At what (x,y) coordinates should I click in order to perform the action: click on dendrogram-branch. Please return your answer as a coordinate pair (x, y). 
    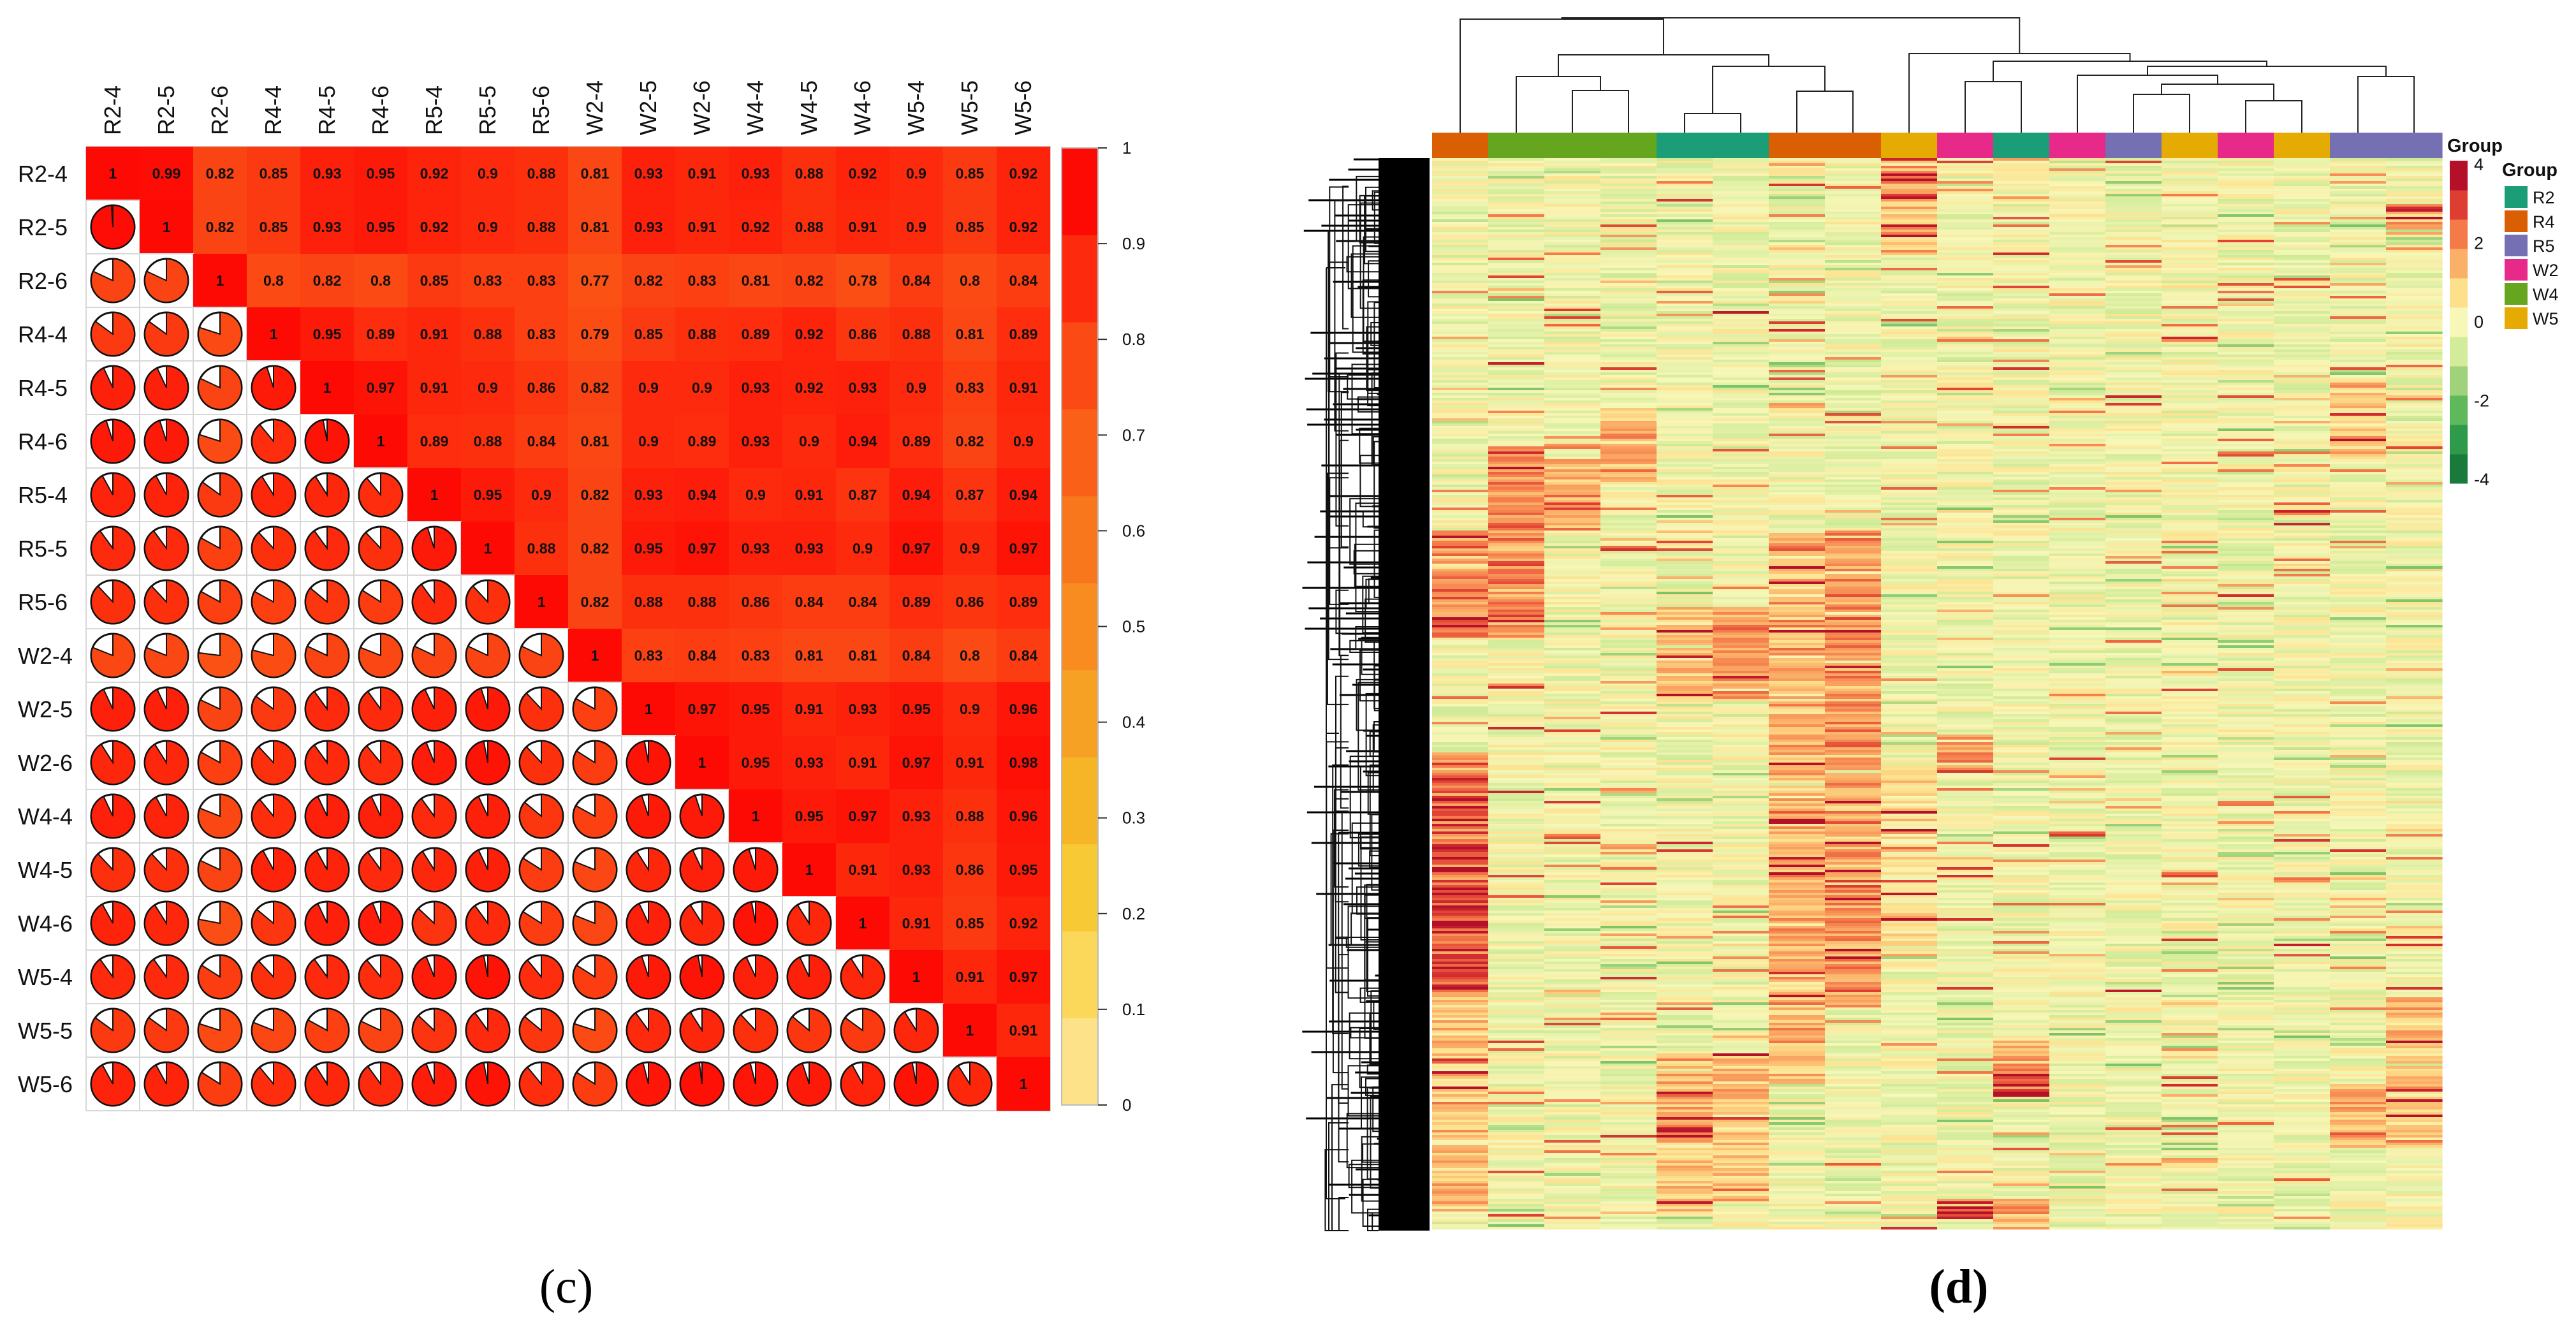
    Looking at the image, I should click on (1600, 111).